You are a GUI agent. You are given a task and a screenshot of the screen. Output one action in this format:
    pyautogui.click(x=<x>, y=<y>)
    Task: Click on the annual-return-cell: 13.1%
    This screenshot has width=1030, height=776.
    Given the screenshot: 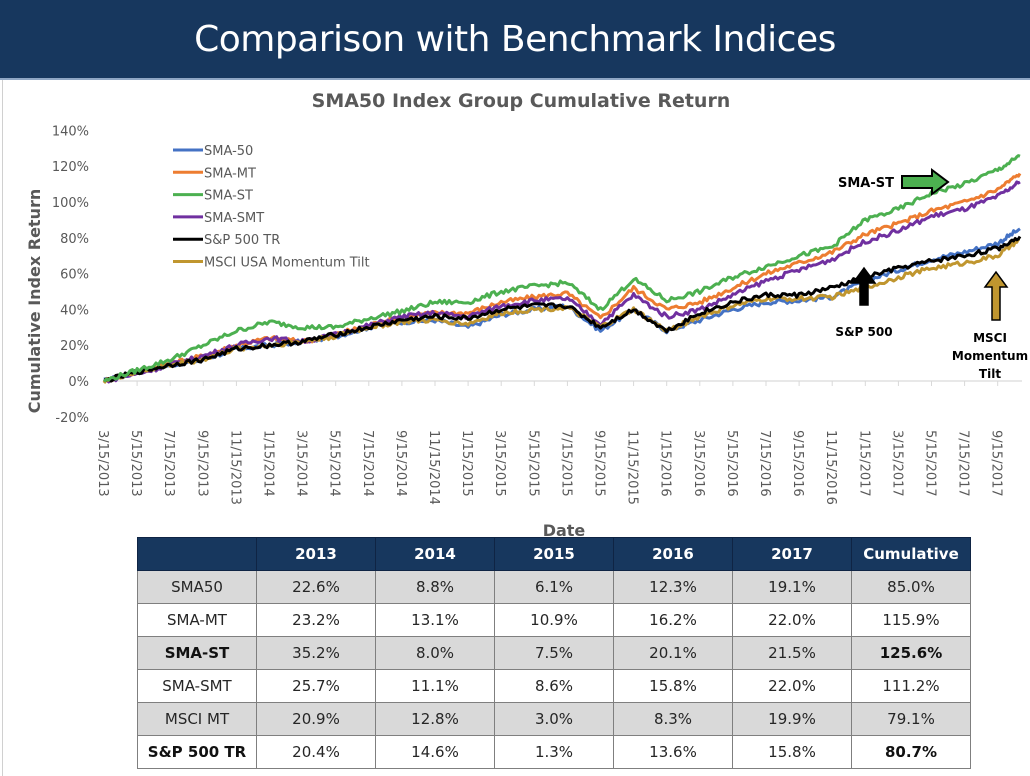 What is the action you would take?
    pyautogui.click(x=435, y=620)
    